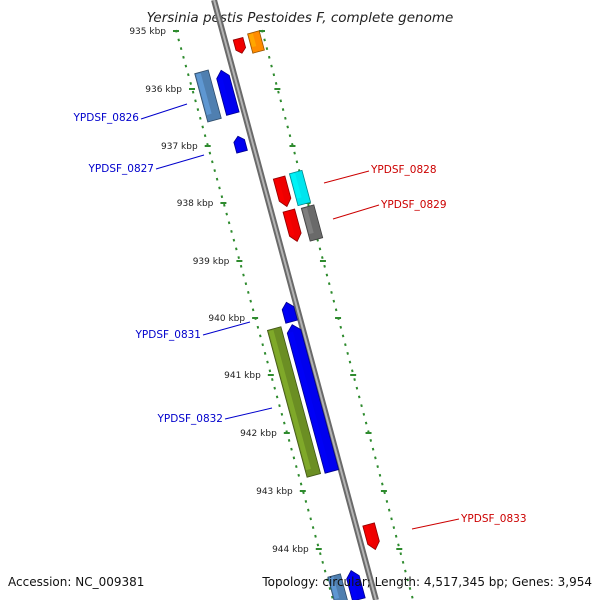 This screenshot has width=600, height=600. What do you see at coordinates (211, 262) in the screenshot?
I see `tick-label: 939 kbp` at bounding box center [211, 262].